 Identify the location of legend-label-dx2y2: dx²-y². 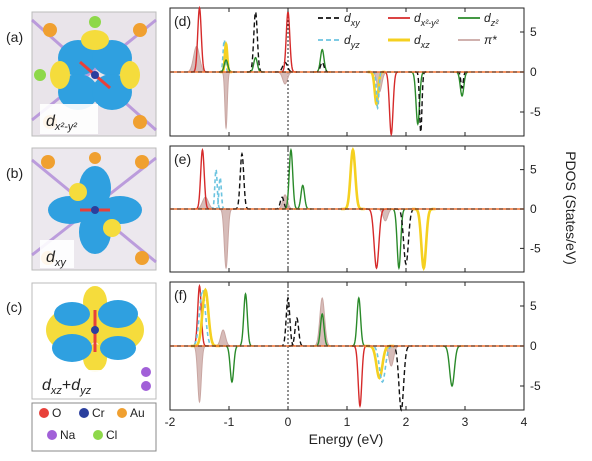
(427, 19).